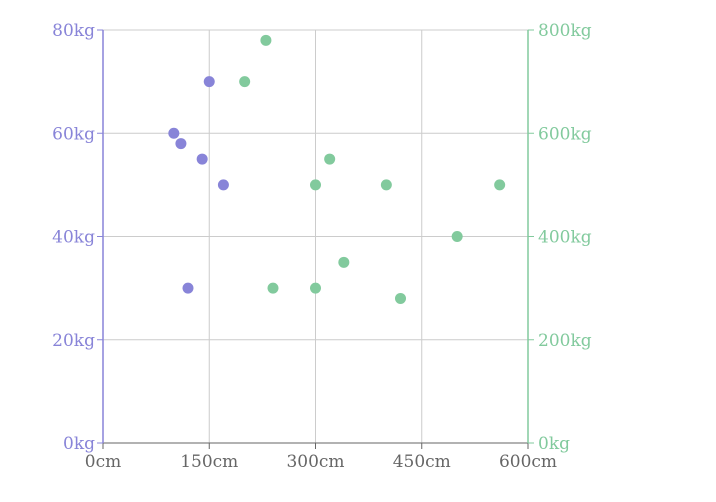  I want to click on y-right-tick-label: 600kg, so click(565, 134).